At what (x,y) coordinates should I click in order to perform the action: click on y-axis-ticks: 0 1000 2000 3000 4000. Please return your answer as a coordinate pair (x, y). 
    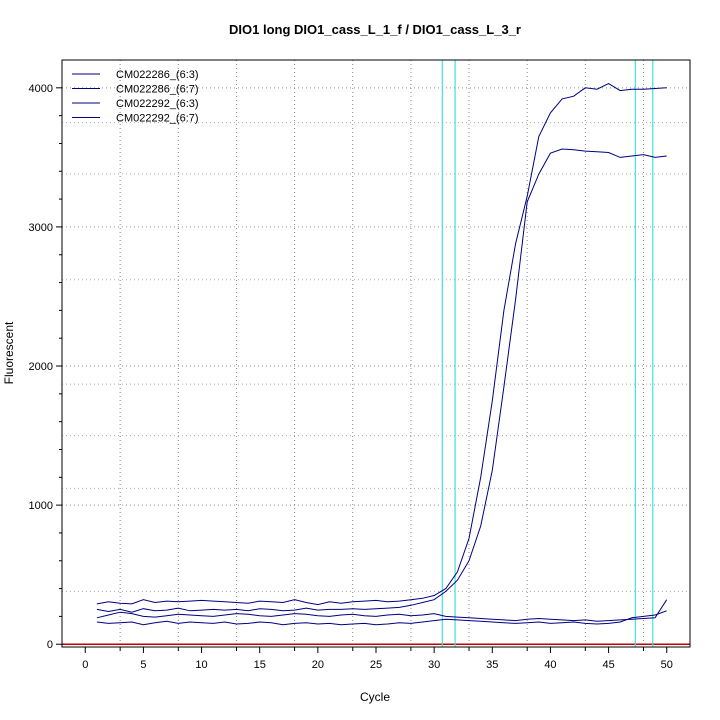
    Looking at the image, I should click on (45, 367).